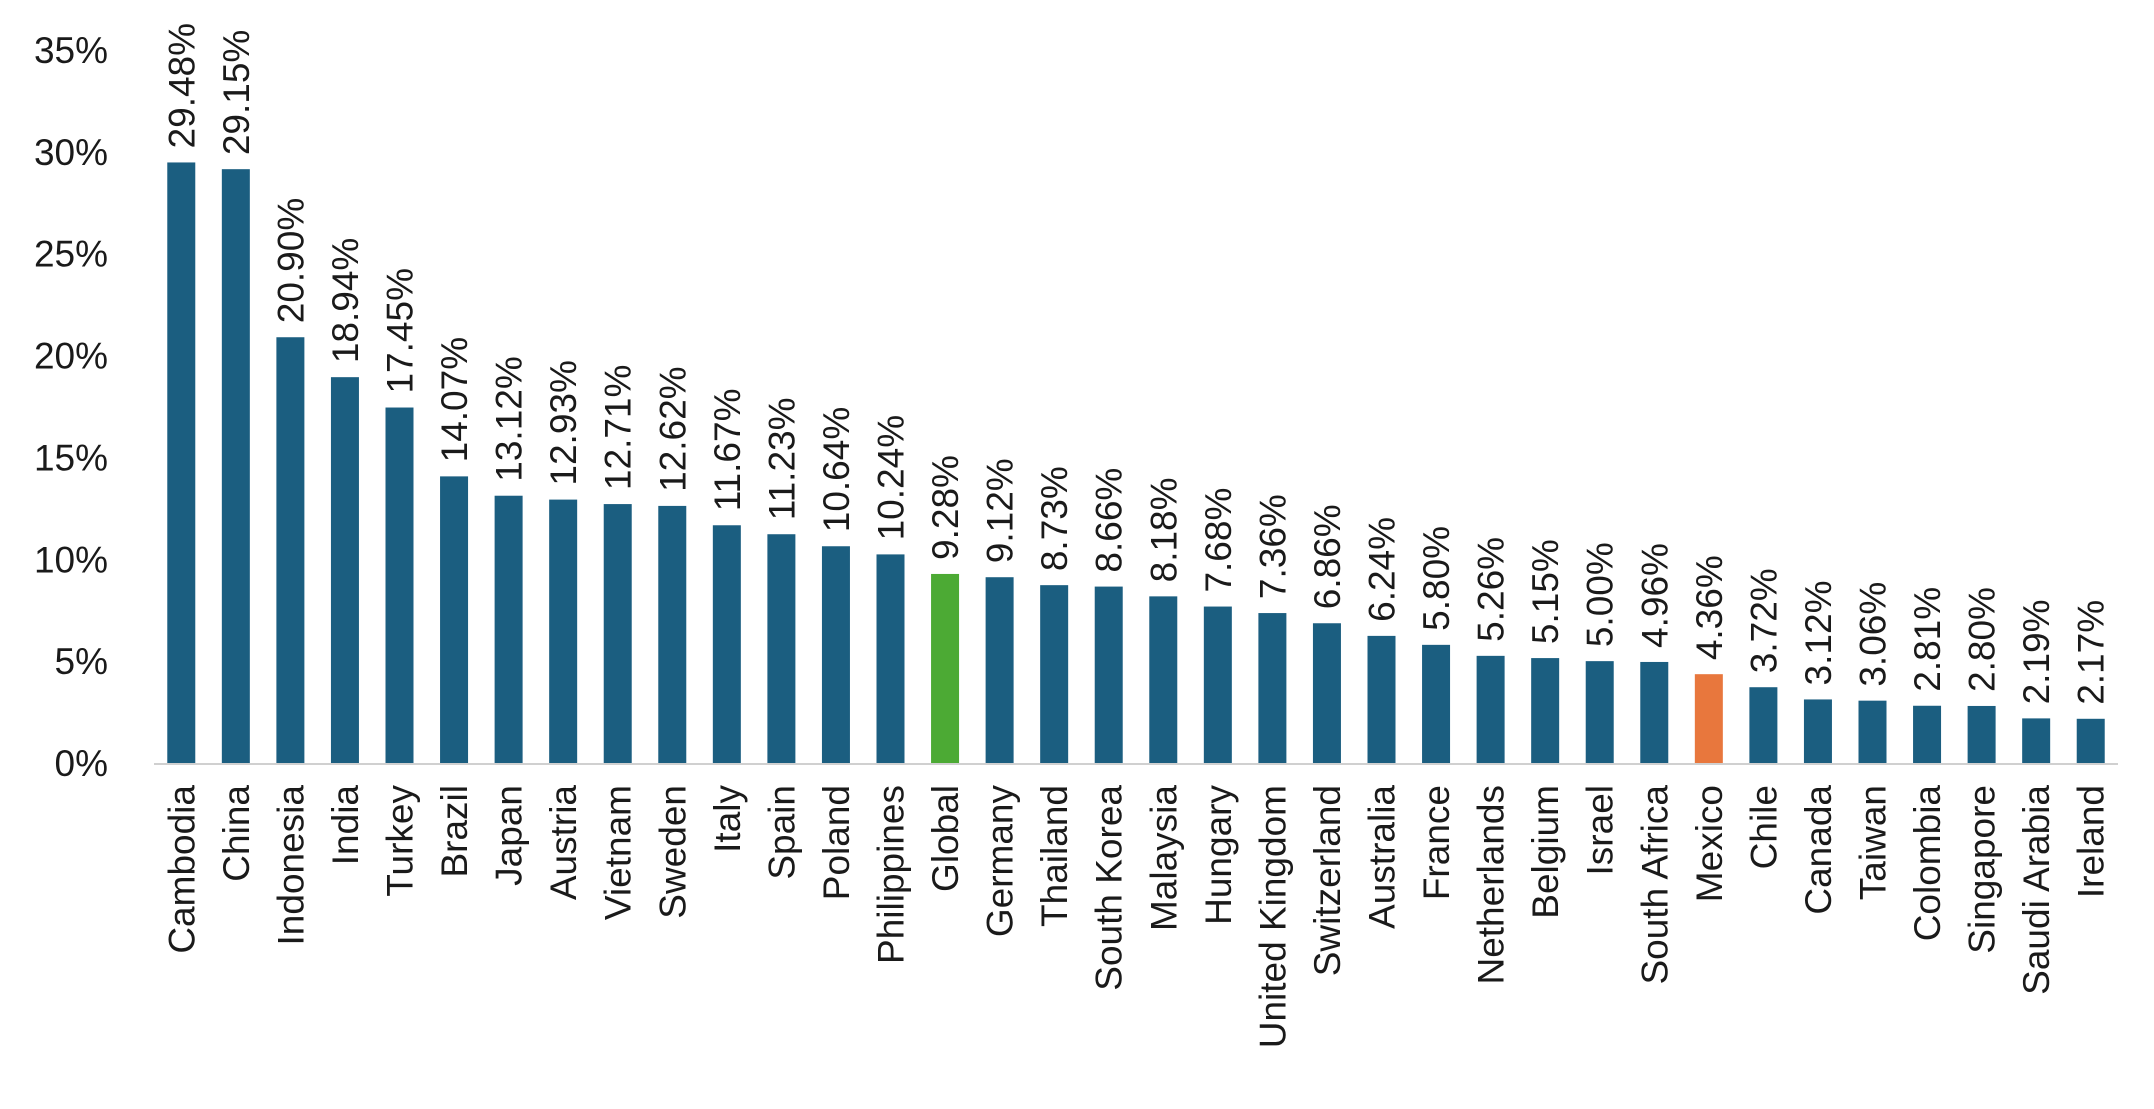  Describe the element at coordinates (1327, 880) in the screenshot. I see `x-tick-label: Switzerland` at that location.